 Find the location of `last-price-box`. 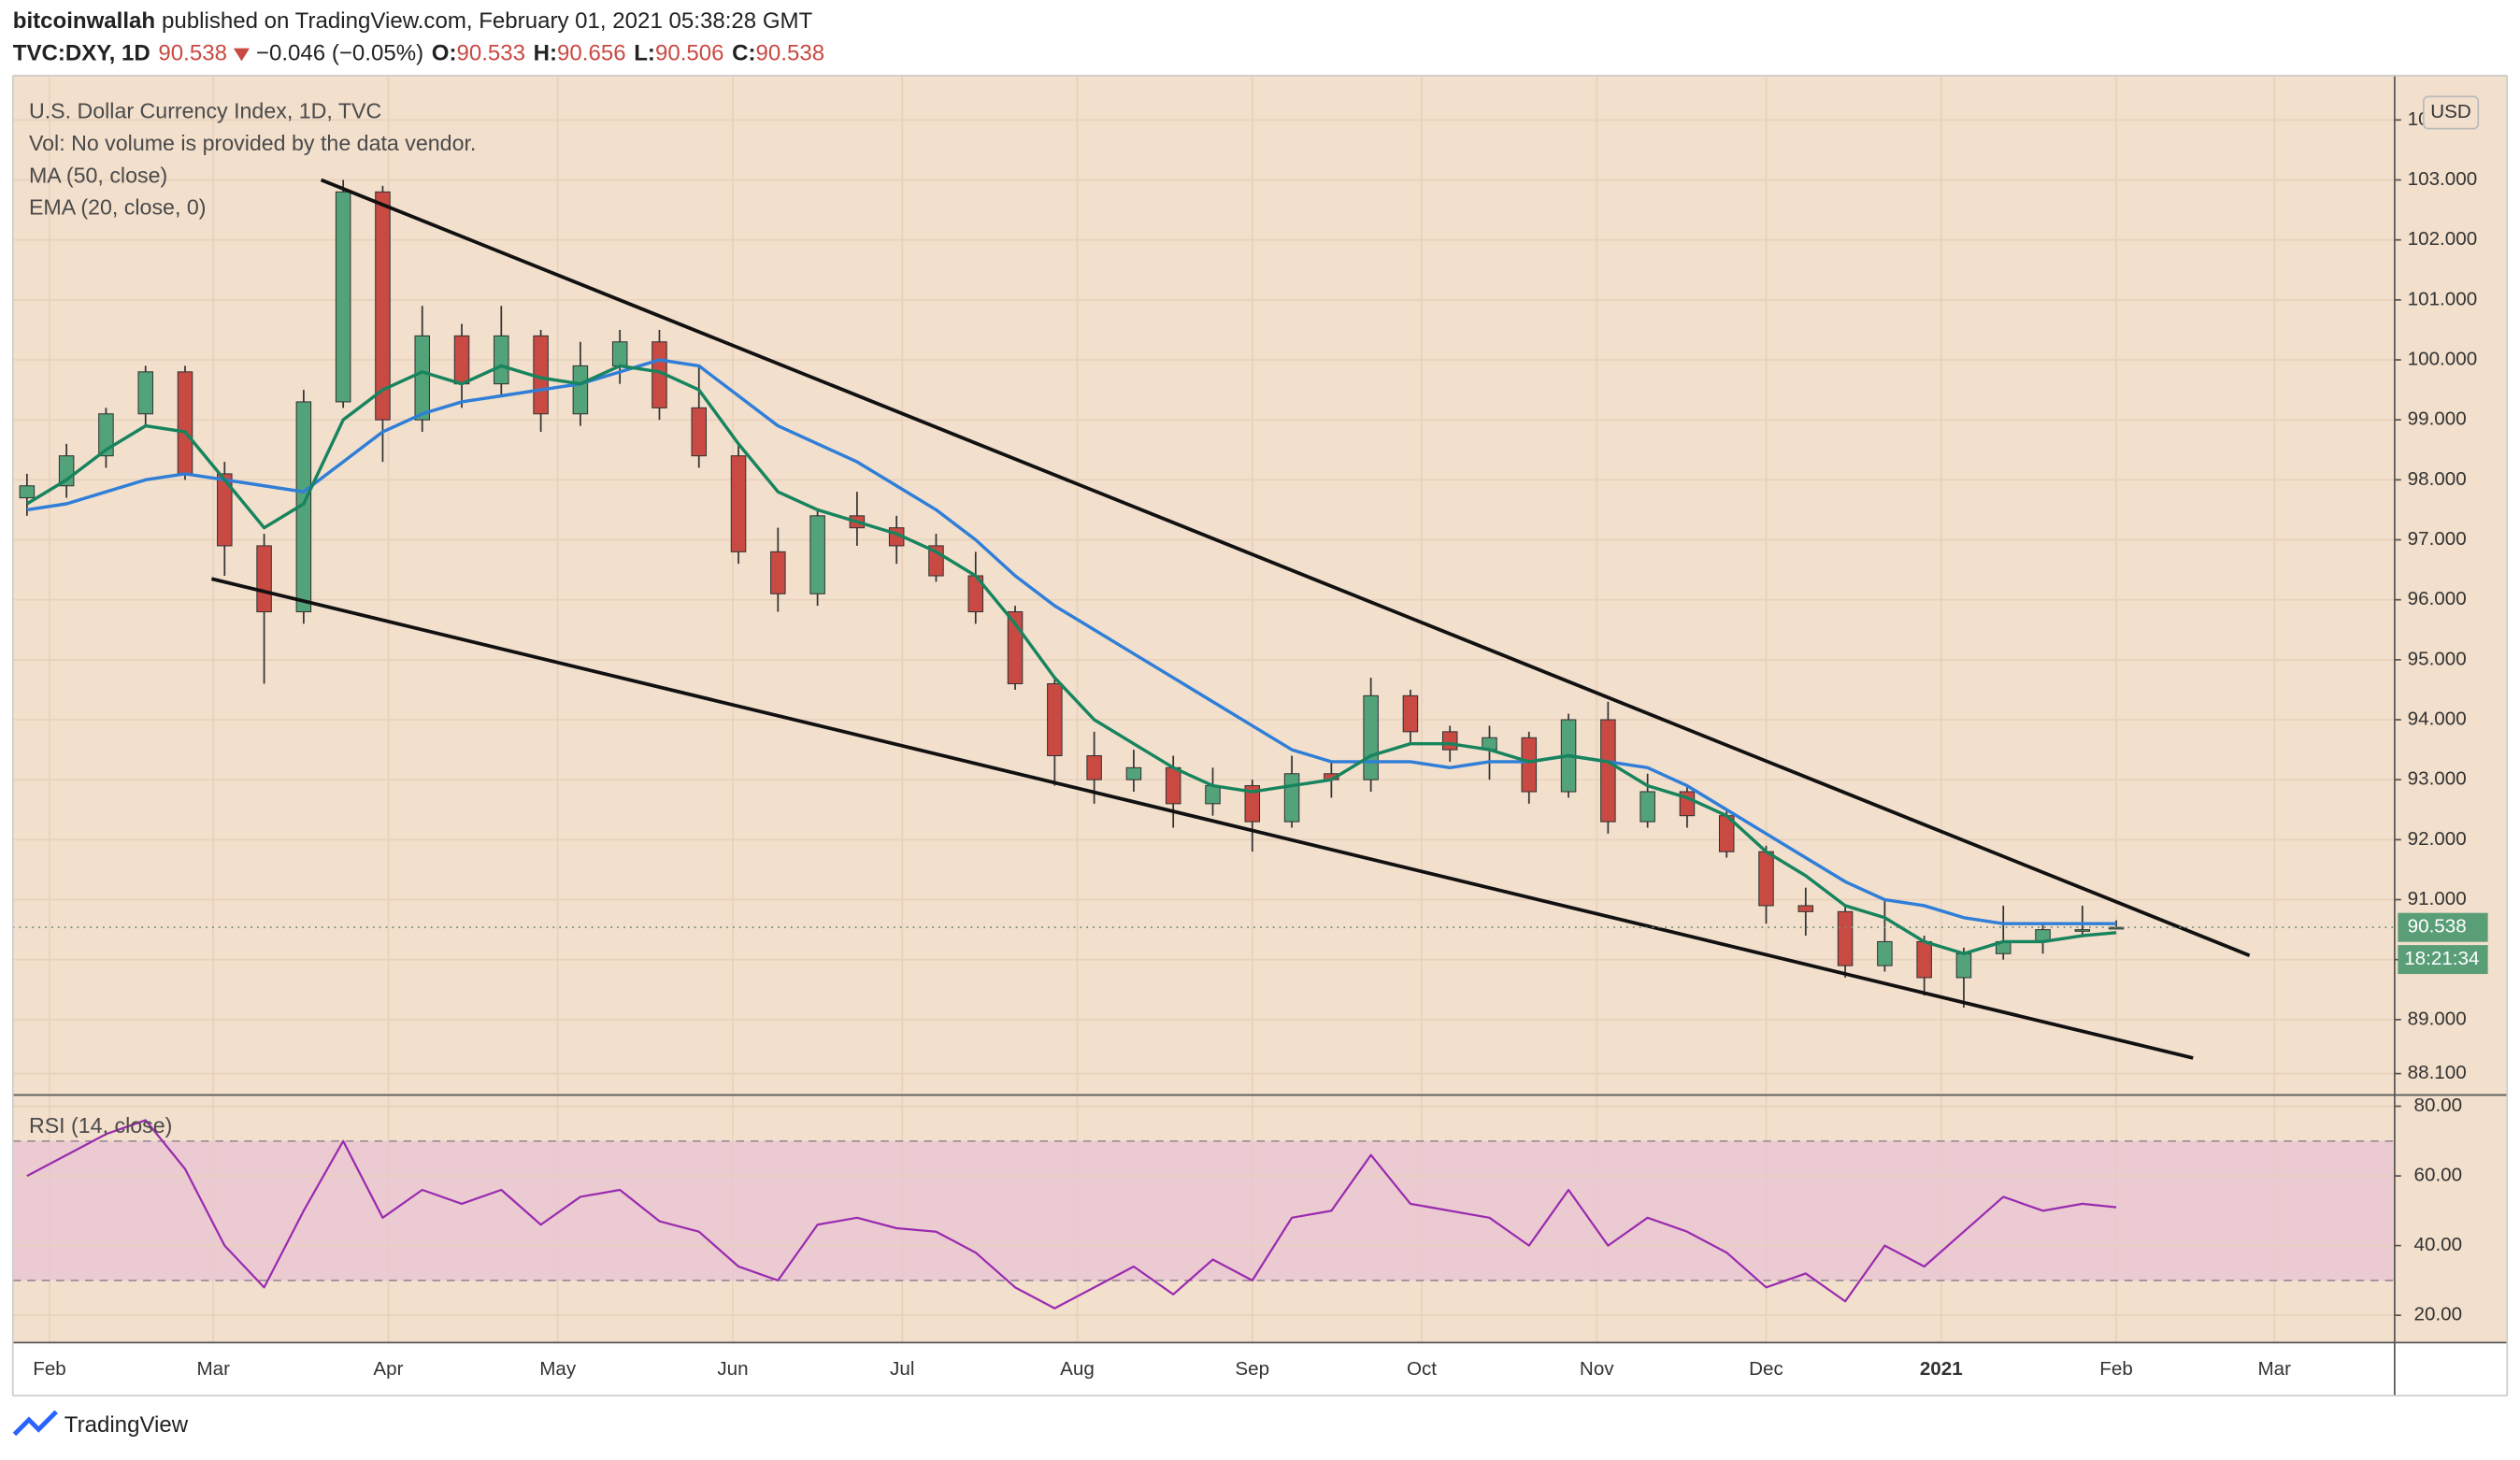

last-price-box is located at coordinates (2443, 927).